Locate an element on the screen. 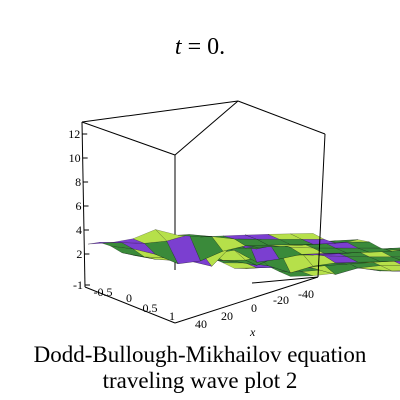 The image size is (400, 400). x-tick-label: -40 is located at coordinates (306, 294).